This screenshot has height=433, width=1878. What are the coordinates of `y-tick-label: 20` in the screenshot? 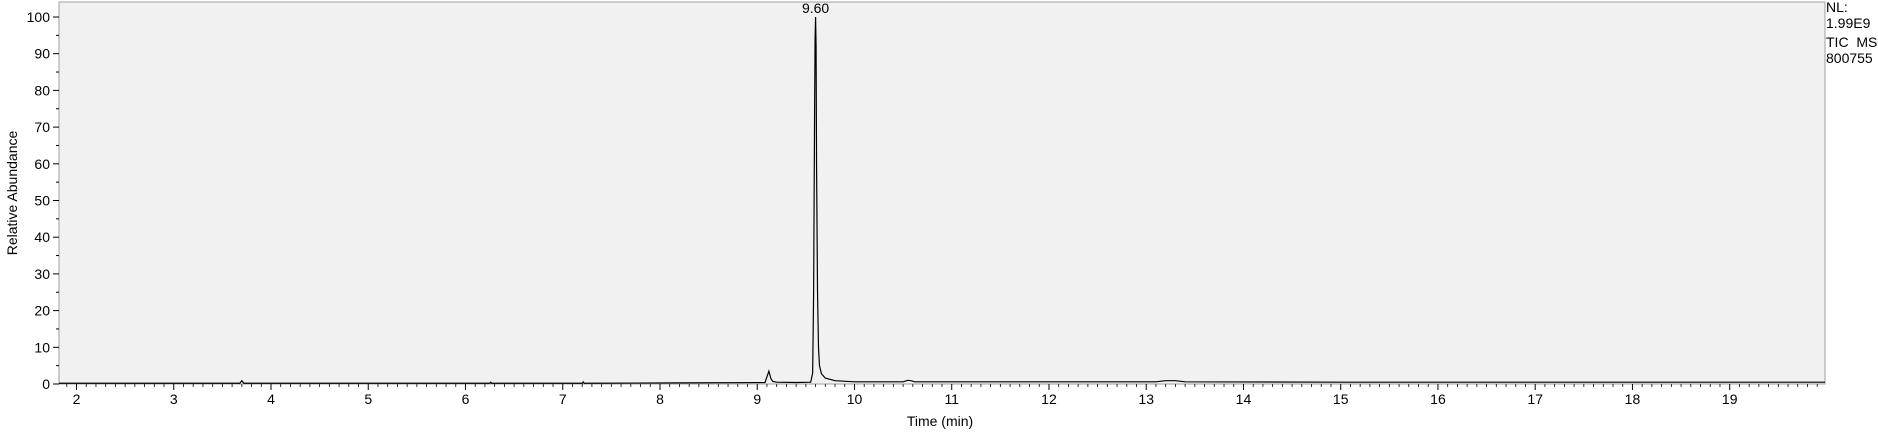 It's located at (42, 311).